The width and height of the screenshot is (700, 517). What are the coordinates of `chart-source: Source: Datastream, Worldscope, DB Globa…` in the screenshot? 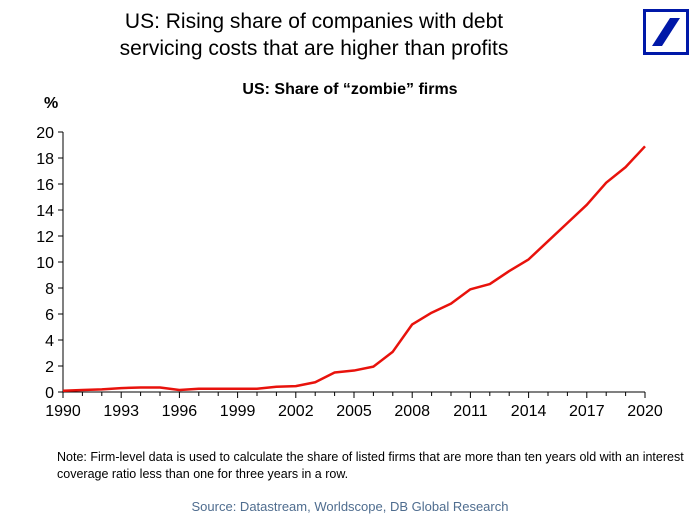 It's located at (350, 506).